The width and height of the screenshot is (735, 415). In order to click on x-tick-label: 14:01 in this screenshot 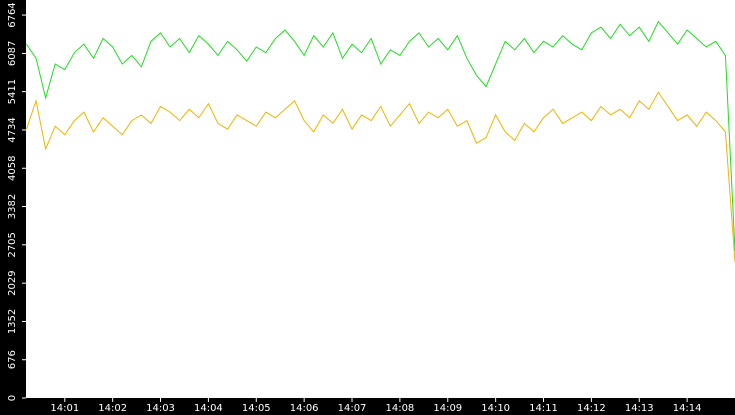, I will do `click(64, 408)`.